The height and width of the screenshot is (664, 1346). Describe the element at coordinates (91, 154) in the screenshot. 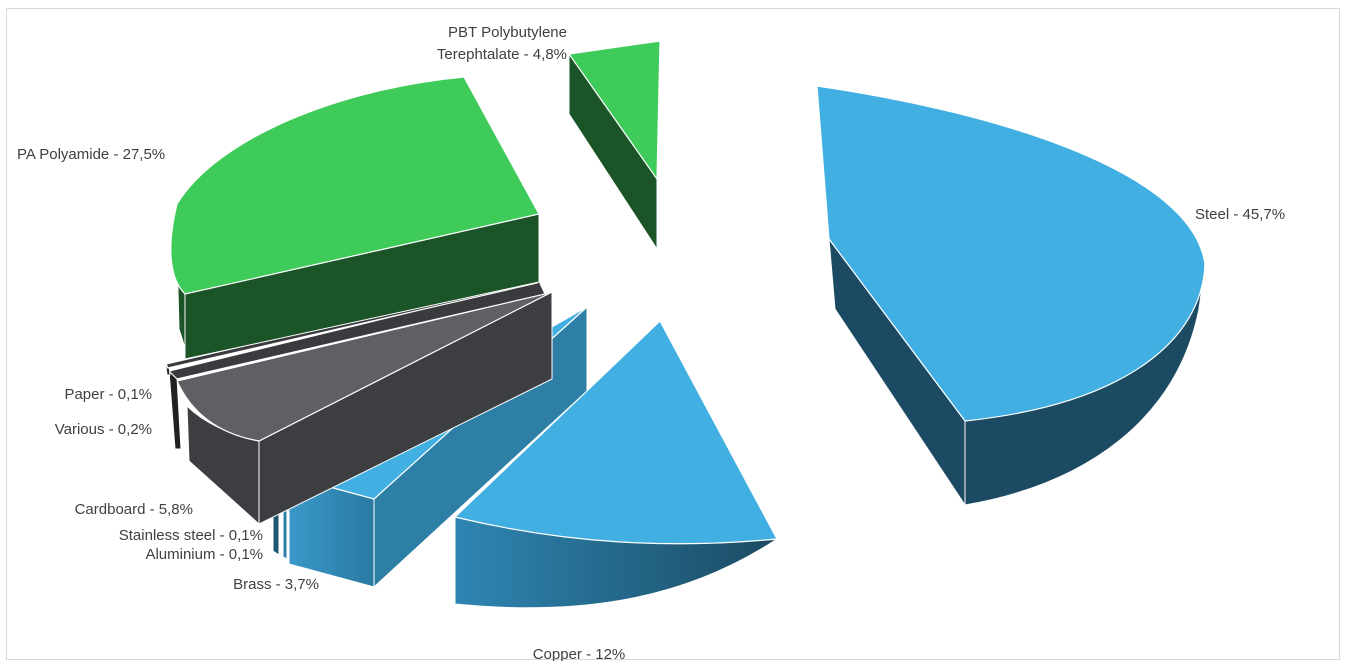

I see `data-label-pa-polyamide: PA Polyamide - 27,5%` at that location.